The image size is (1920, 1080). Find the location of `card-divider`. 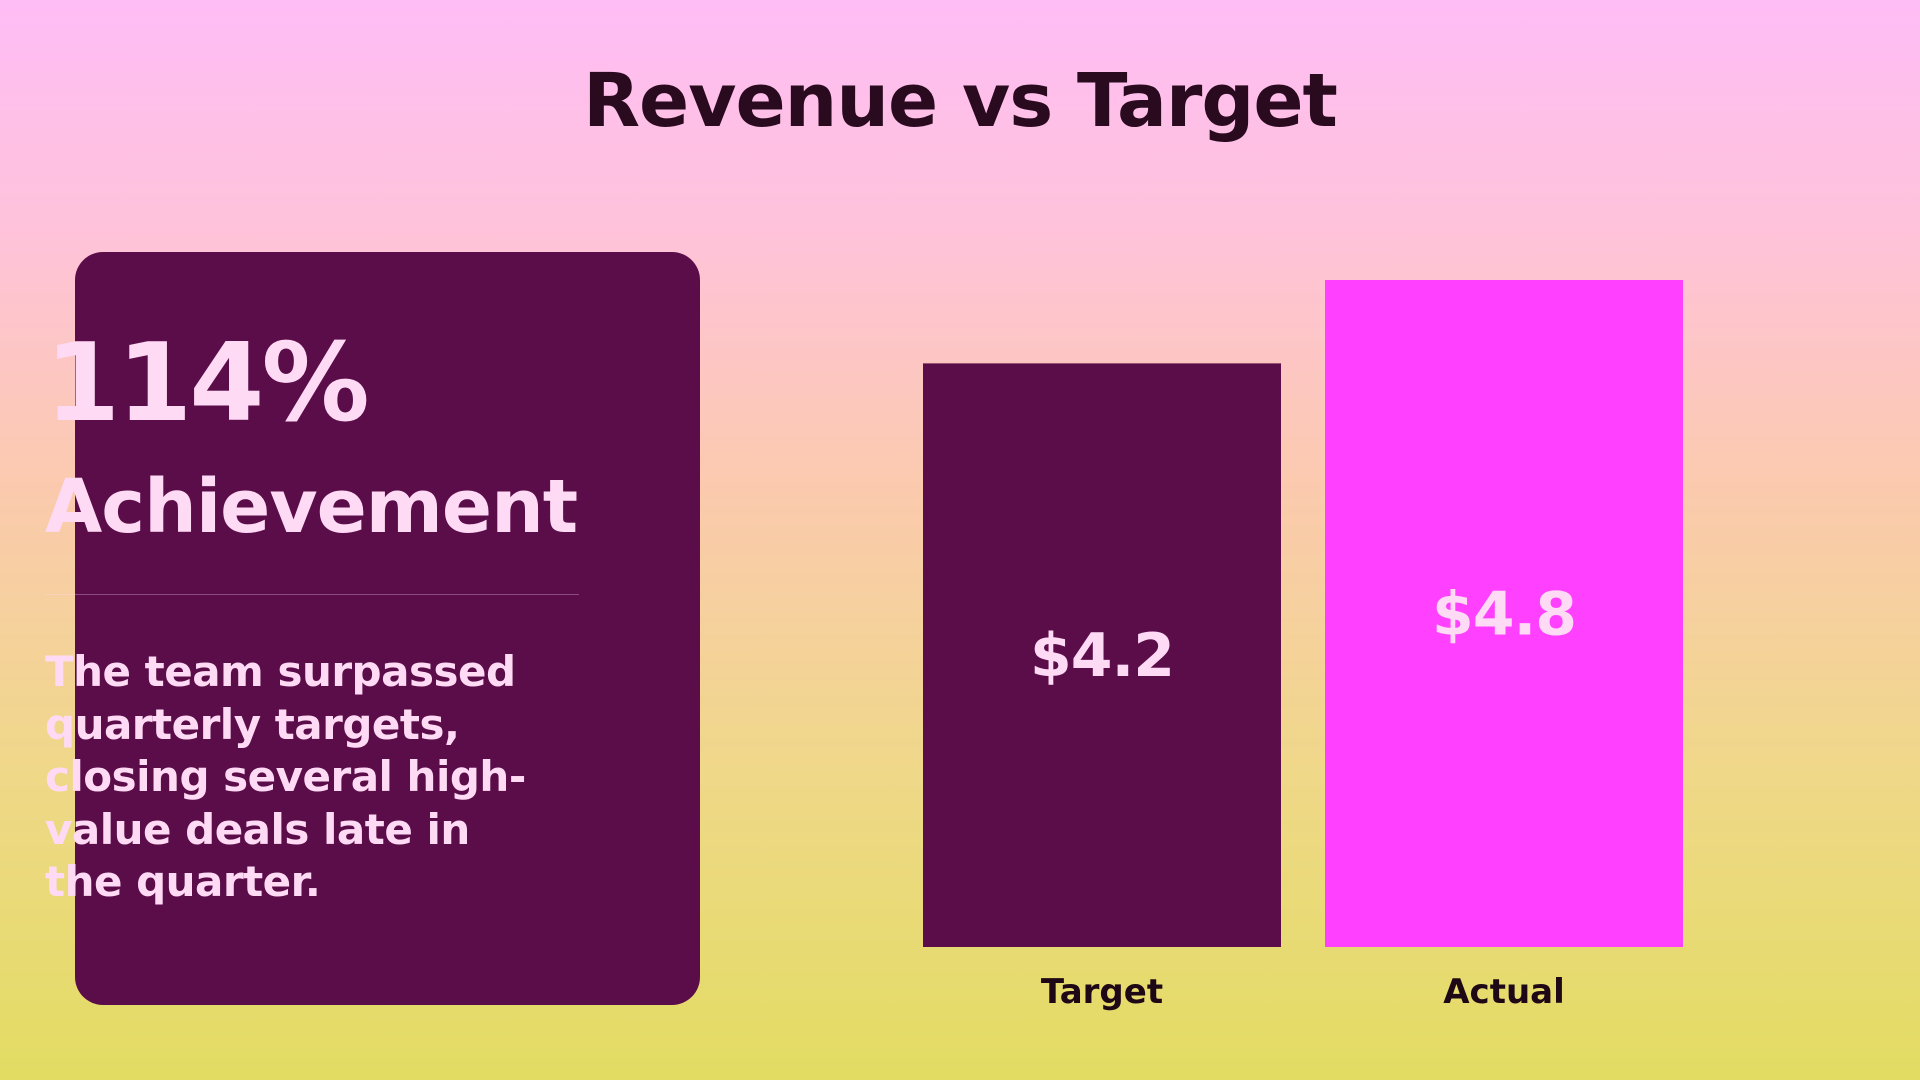

card-divider is located at coordinates (312, 594).